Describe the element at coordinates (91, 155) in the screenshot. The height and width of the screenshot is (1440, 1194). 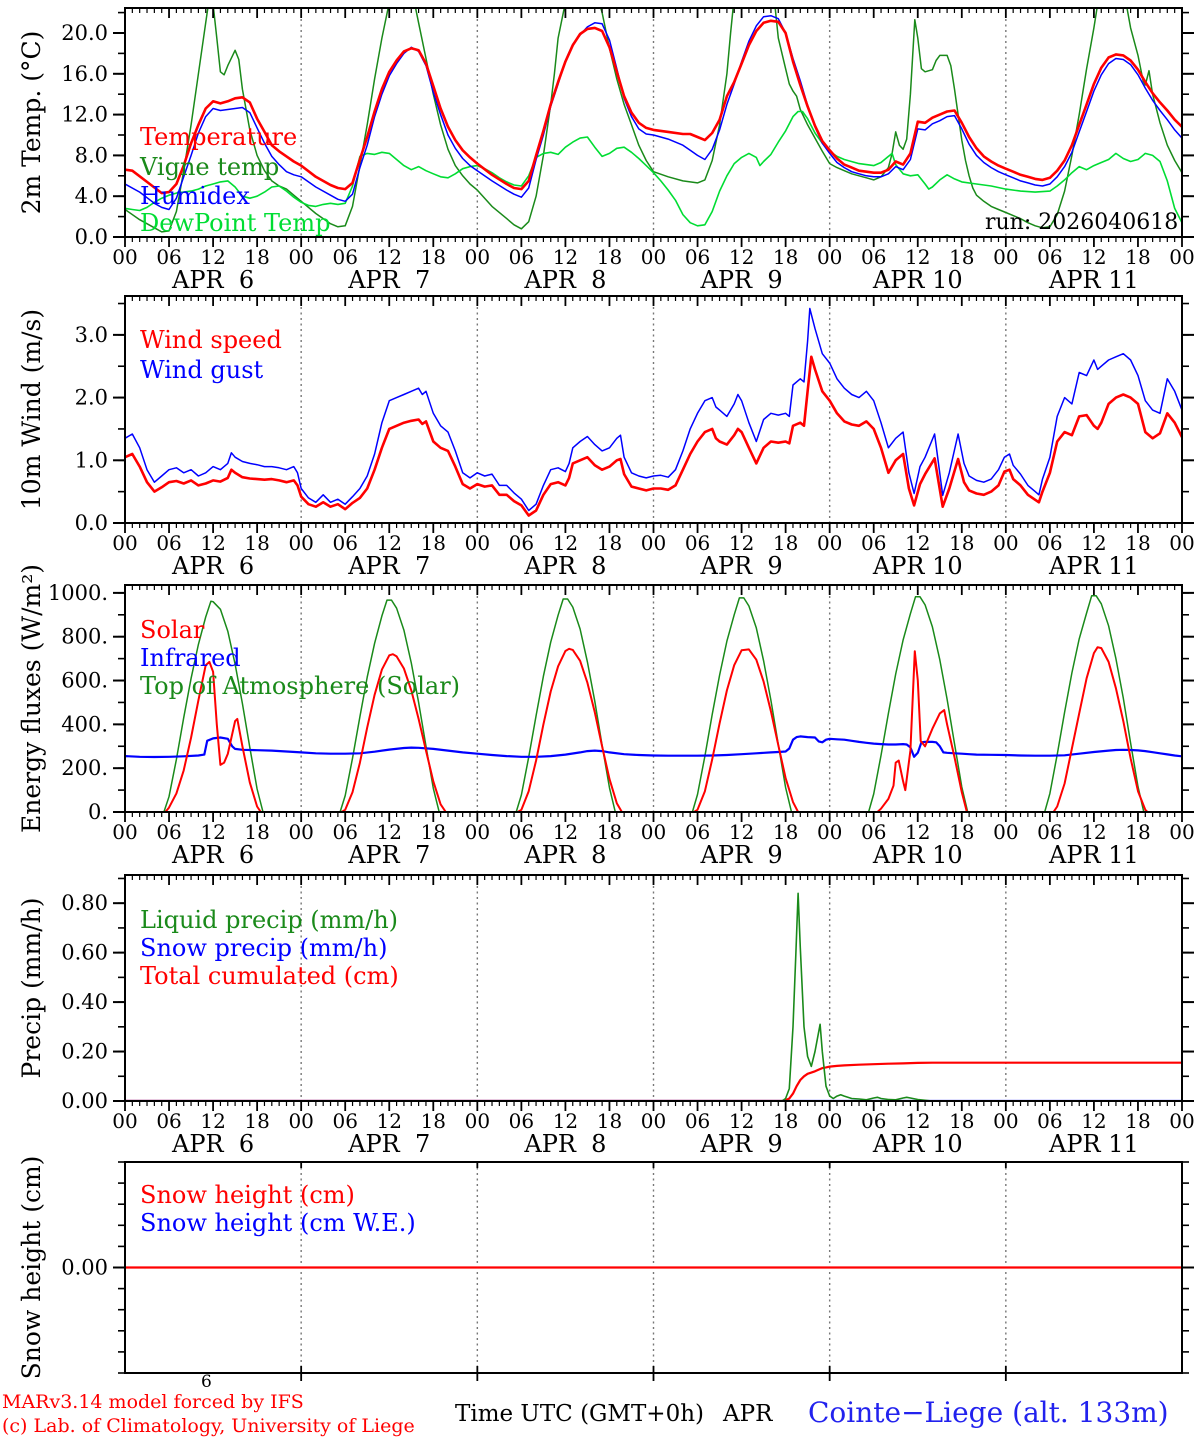
I see `y-tick-label: 8.0` at that location.